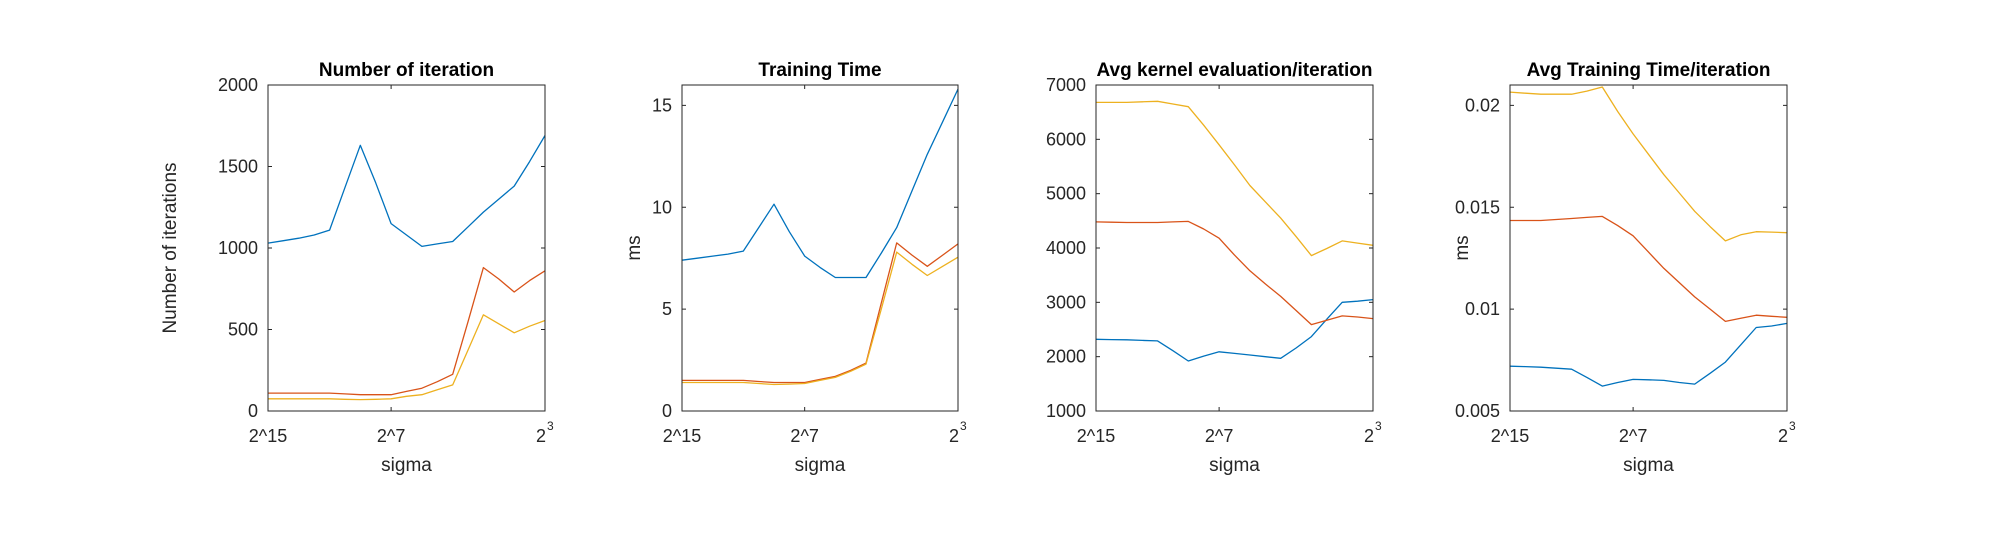 Image resolution: width=1998 pixels, height=540 pixels. I want to click on y-tick-label: 0.015, so click(1477, 207).